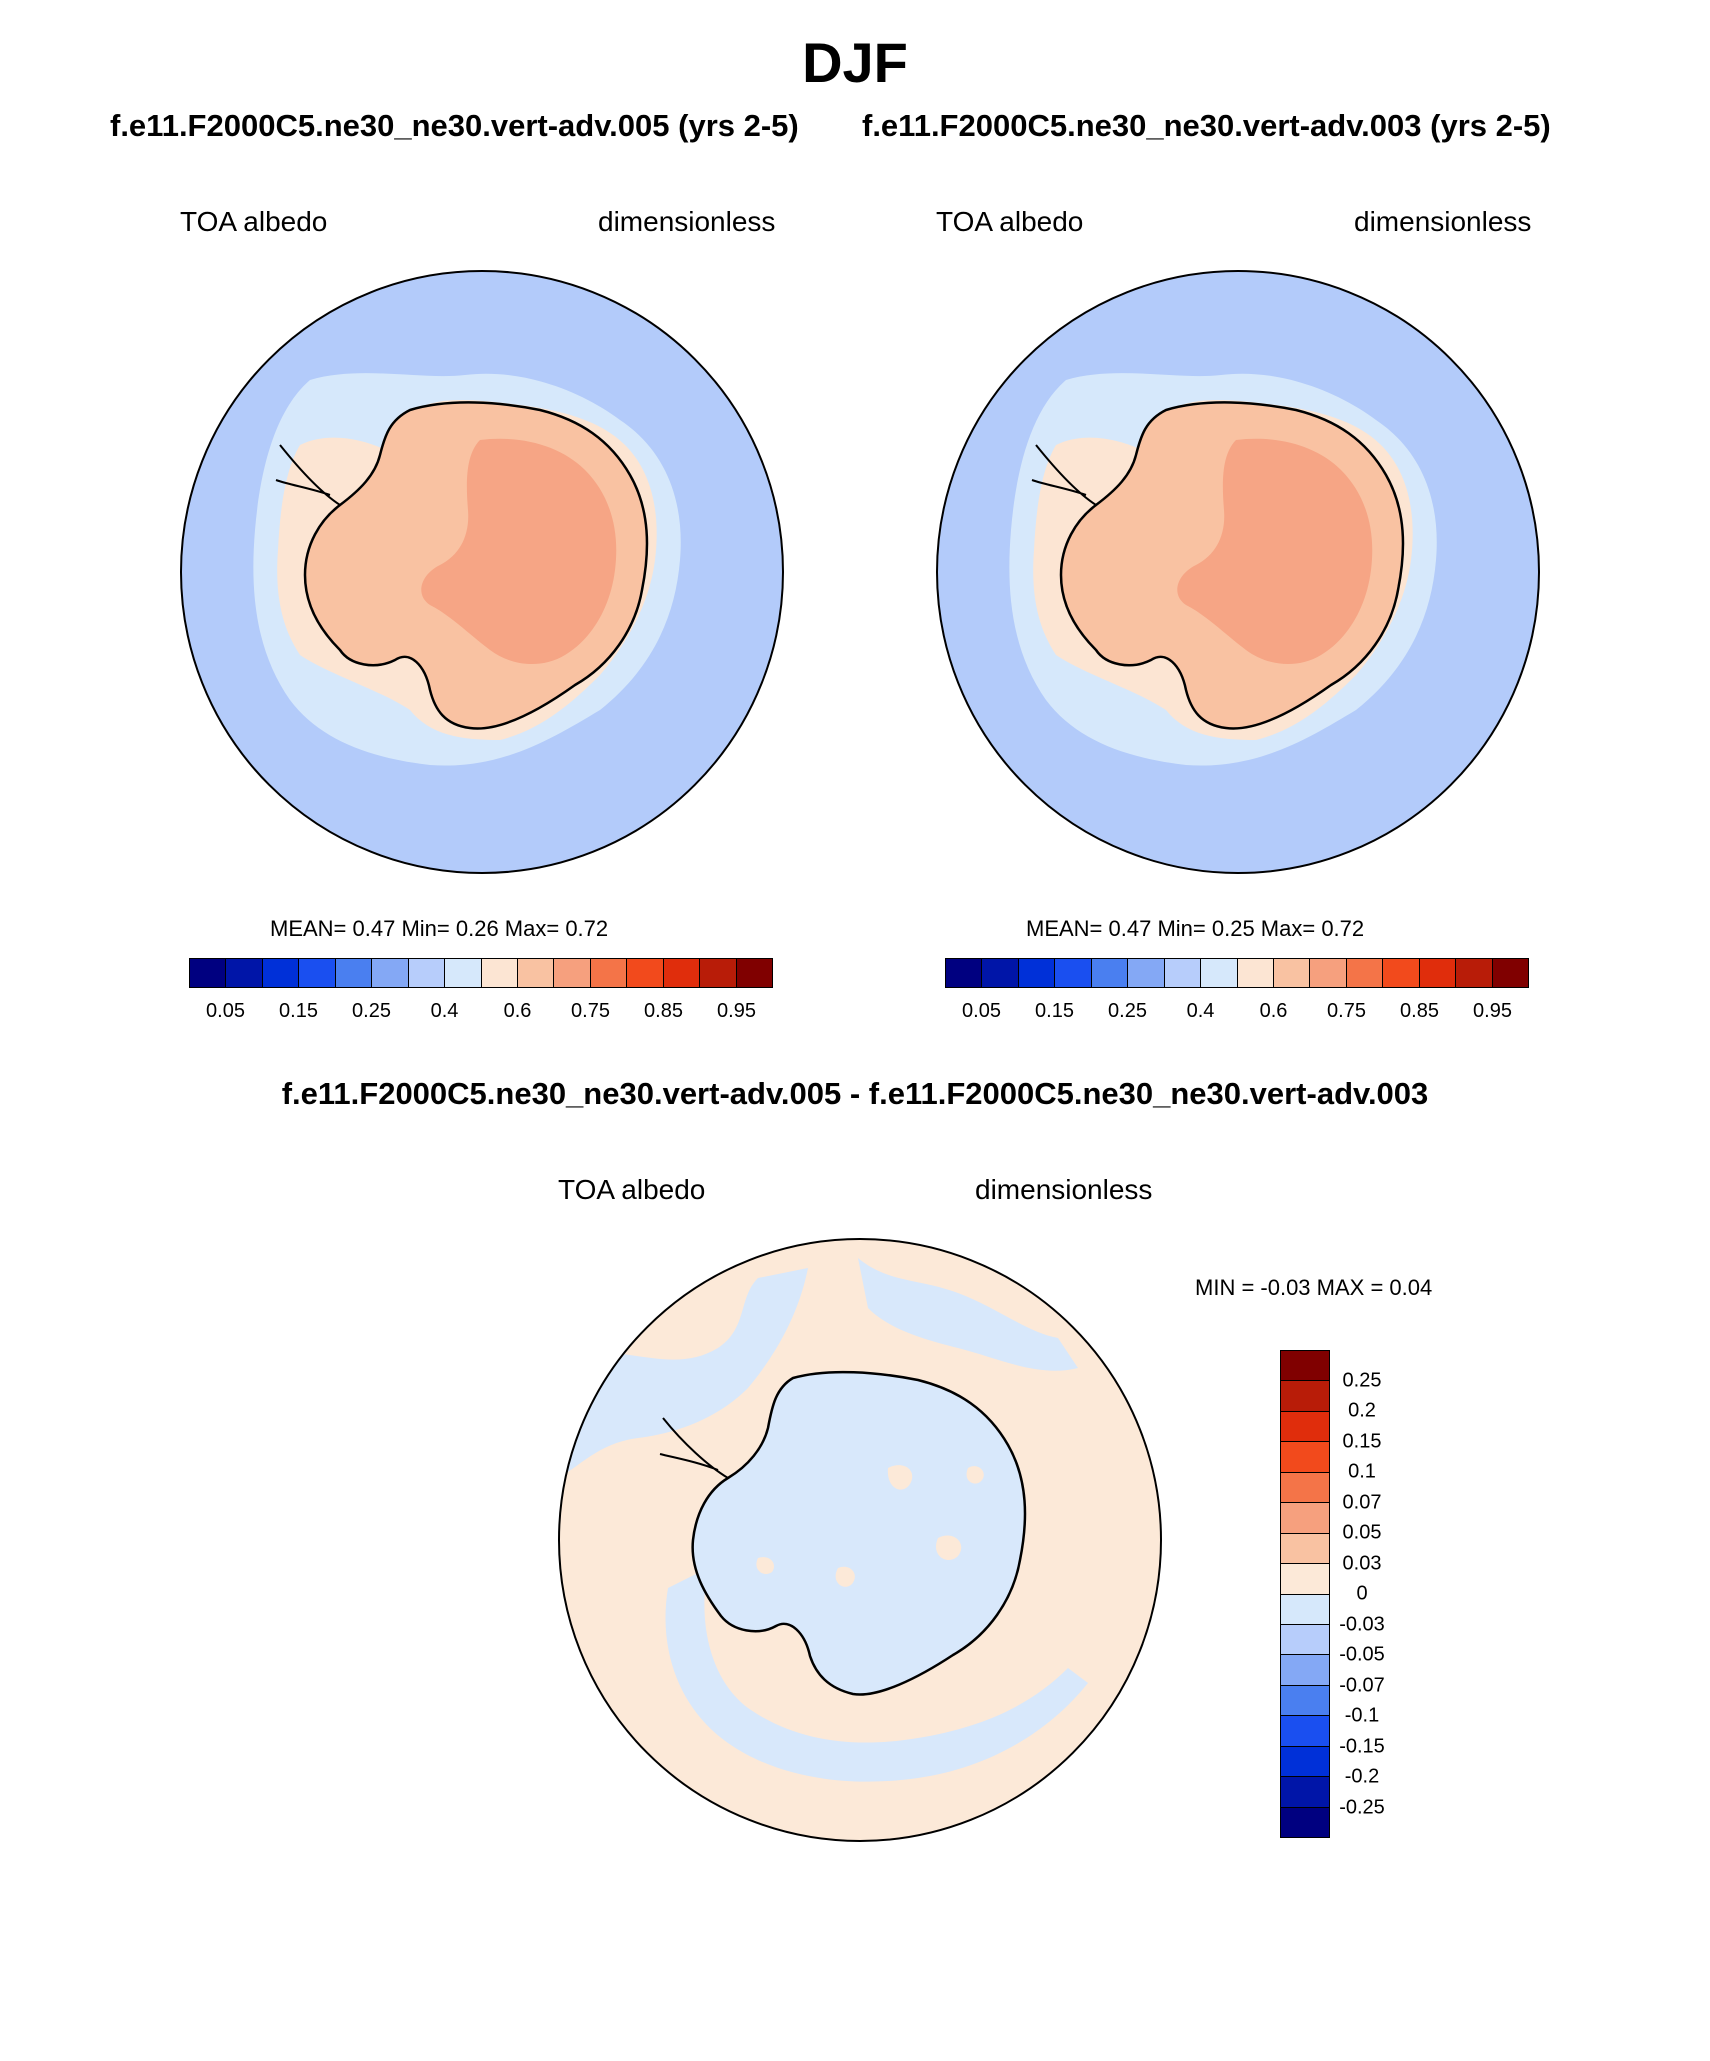  Describe the element at coordinates (1064, 1189) in the screenshot. I see `difference-units-label: dimensionless` at that location.